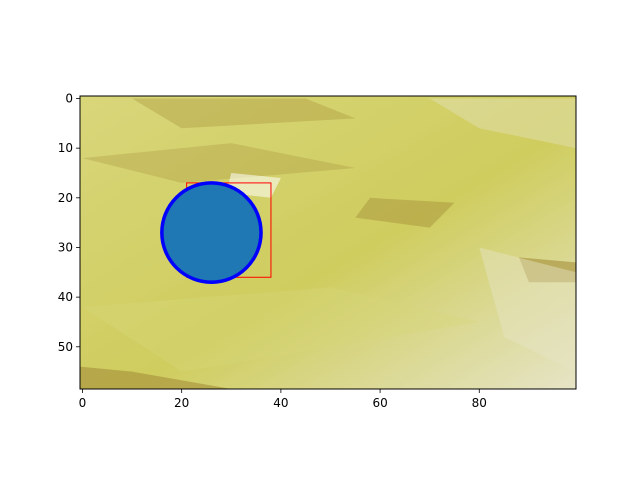  Describe the element at coordinates (83, 403) in the screenshot. I see `x-tick-label: 0` at that location.